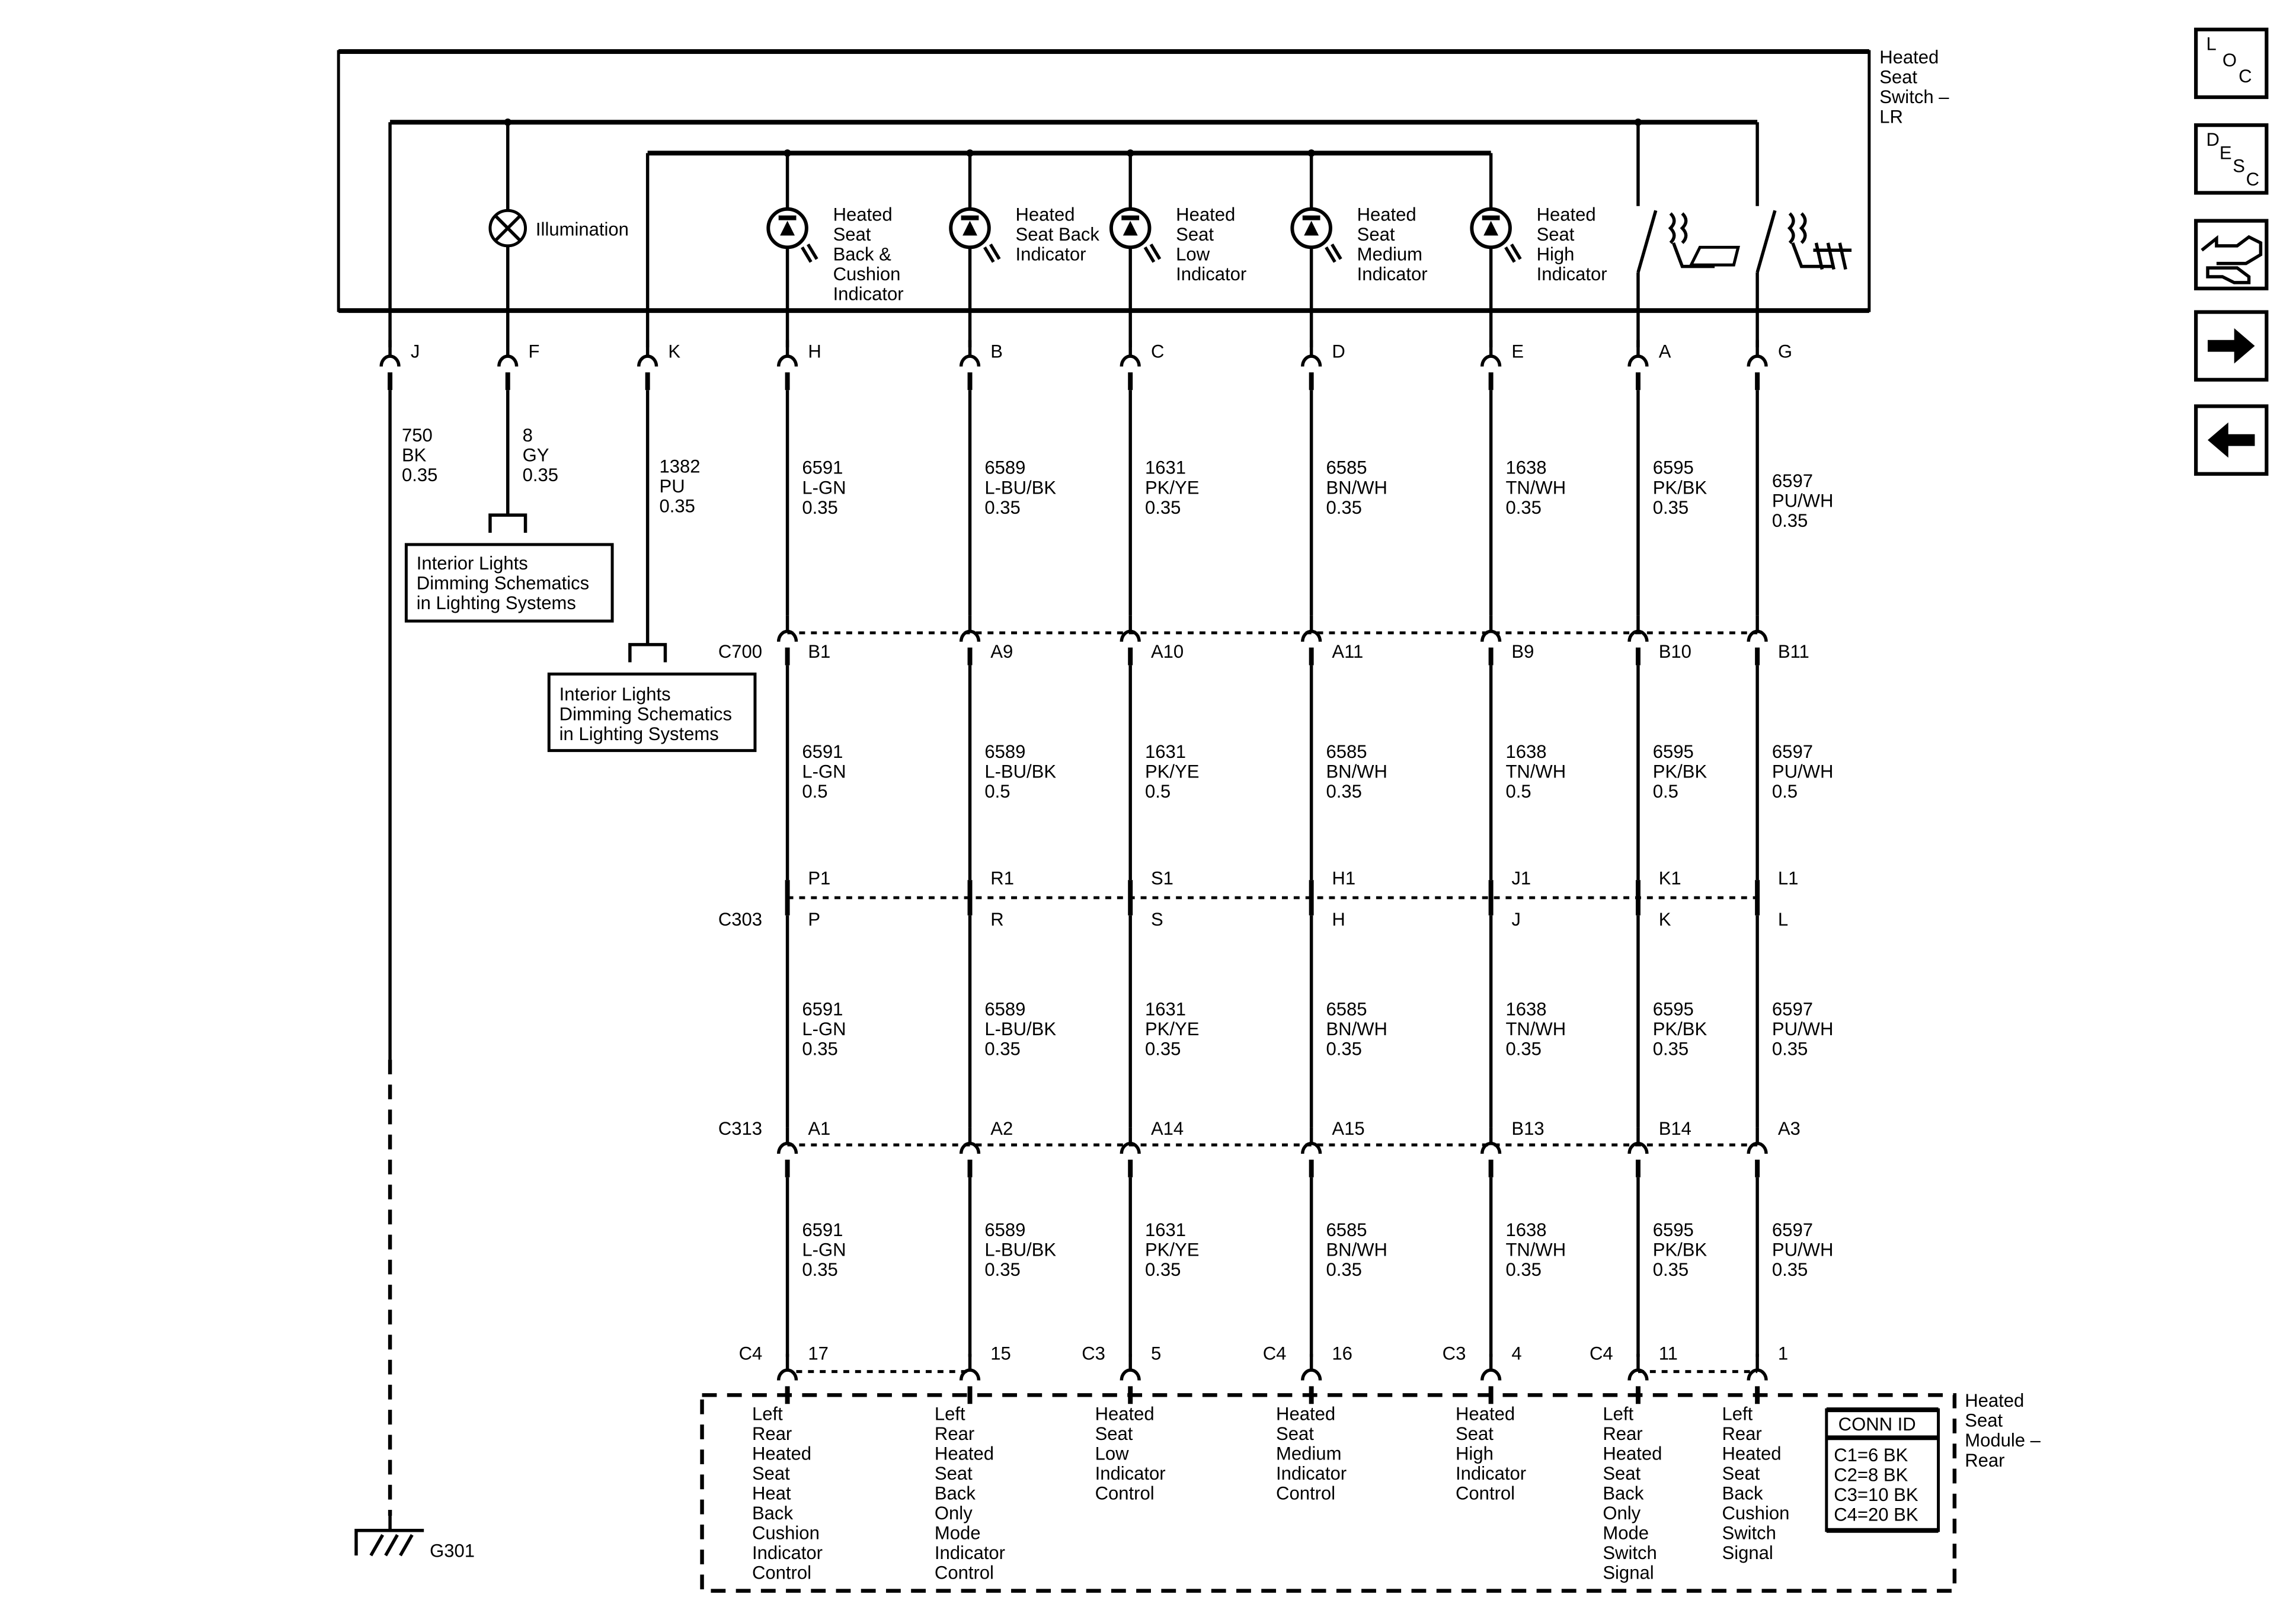  What do you see at coordinates (1628, 1573) in the screenshot?
I see `pin-function-label: Signal` at bounding box center [1628, 1573].